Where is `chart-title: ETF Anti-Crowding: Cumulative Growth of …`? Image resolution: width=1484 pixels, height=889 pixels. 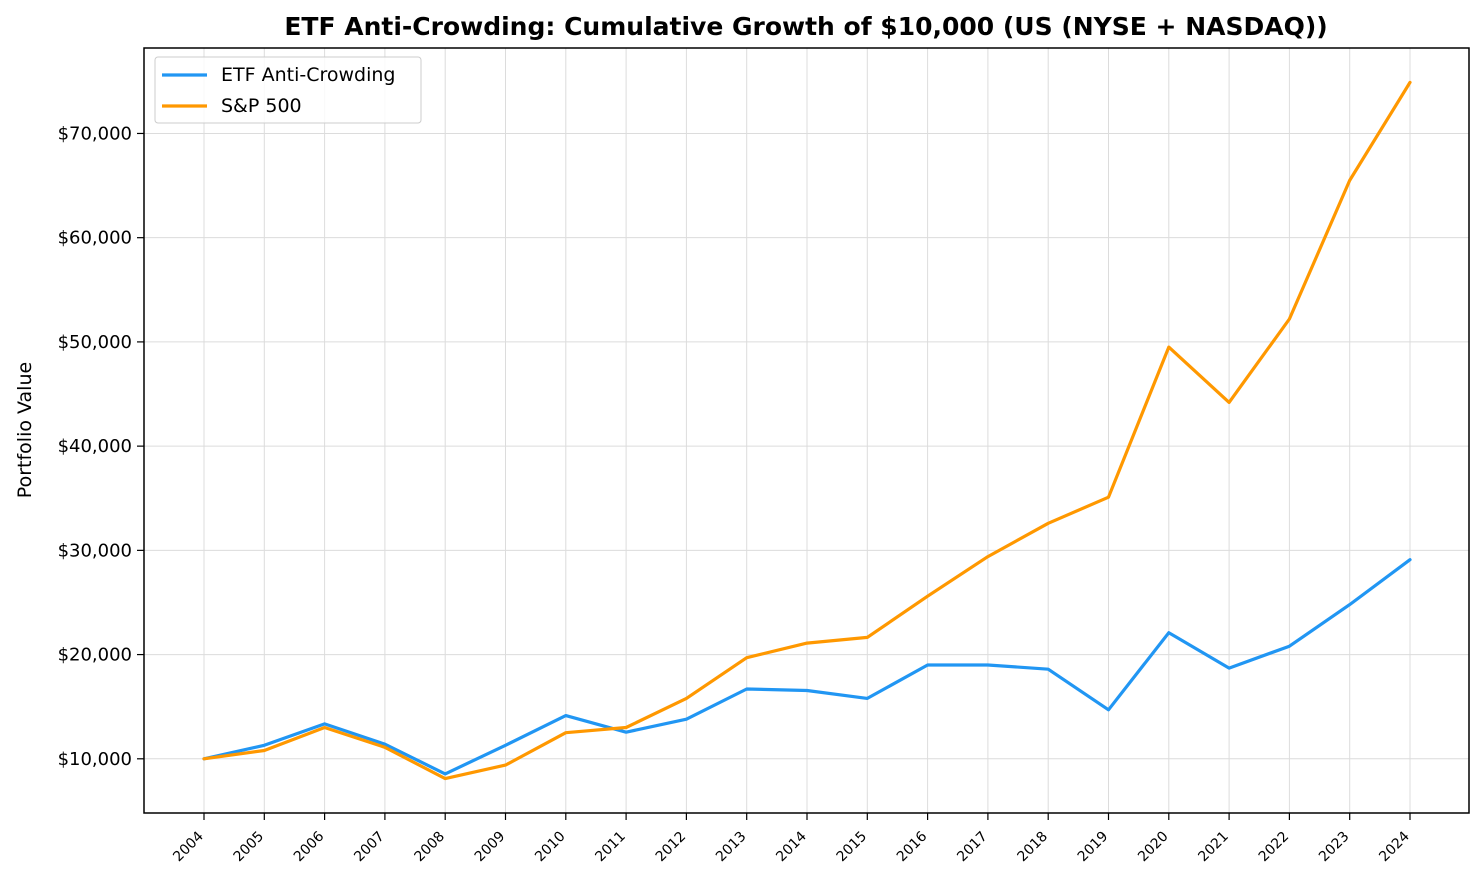
chart-title: ETF Anti-Crowding: Cumulative Growth of … is located at coordinates (805, 26).